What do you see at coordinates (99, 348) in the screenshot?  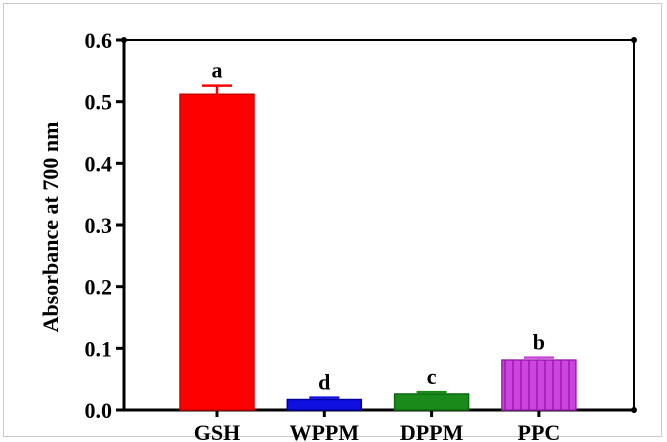 I see `y-tick-label: 0.1` at bounding box center [99, 348].